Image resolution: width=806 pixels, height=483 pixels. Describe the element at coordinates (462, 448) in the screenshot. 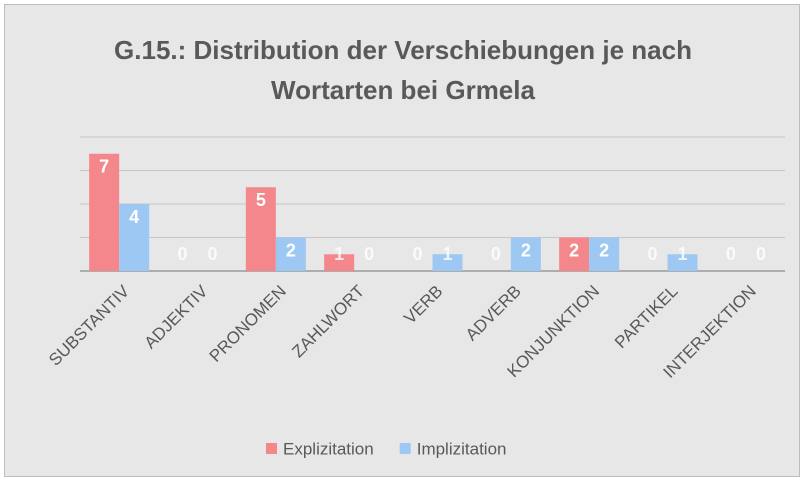

I see `legend-label: Implizitation` at that location.